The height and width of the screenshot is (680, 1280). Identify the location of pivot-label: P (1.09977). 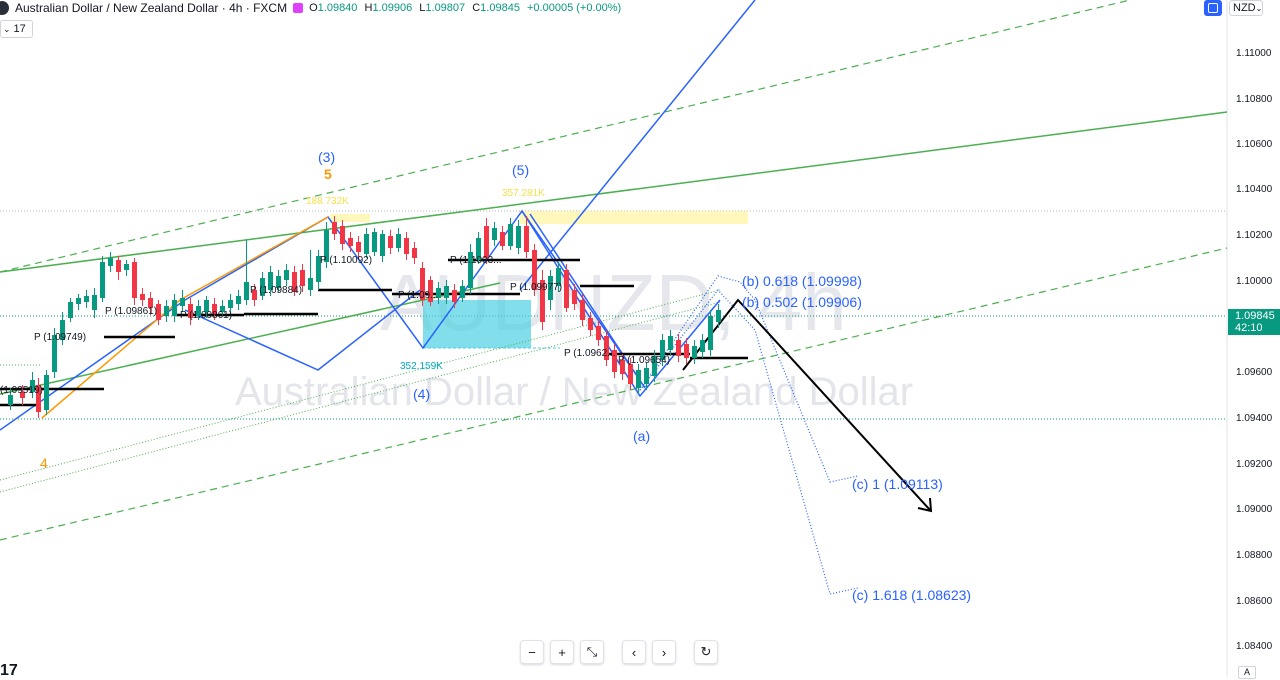
(536, 287).